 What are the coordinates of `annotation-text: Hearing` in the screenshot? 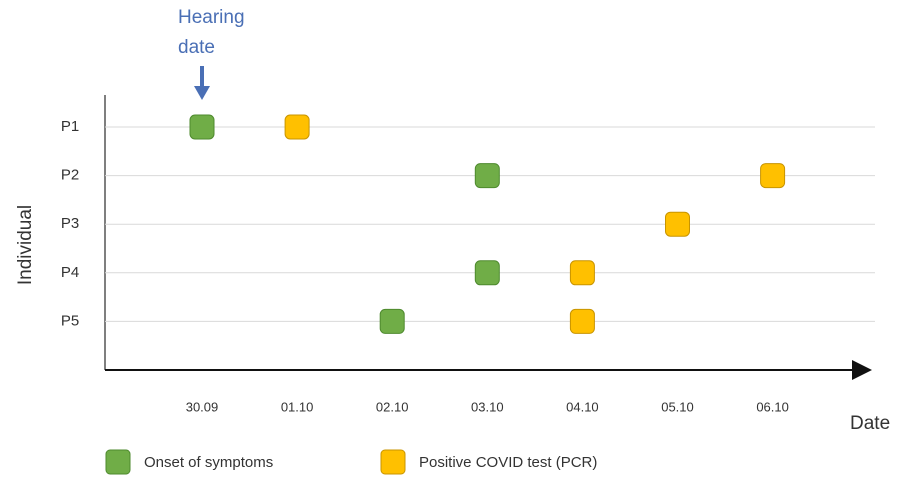 It's located at (211, 17).